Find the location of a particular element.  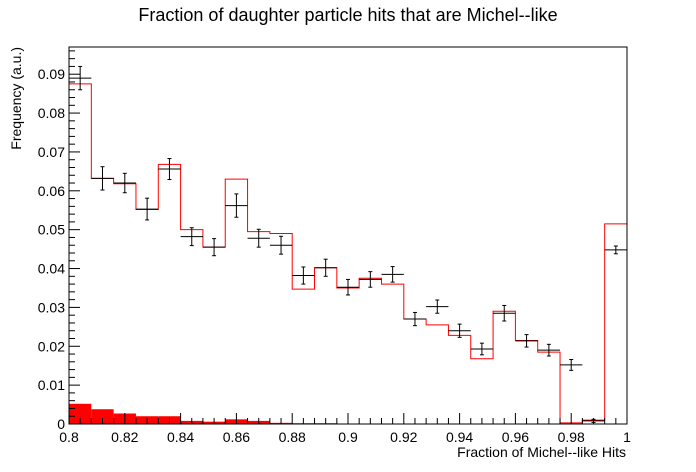

y-tick-label: 0.02 is located at coordinates (51, 346).